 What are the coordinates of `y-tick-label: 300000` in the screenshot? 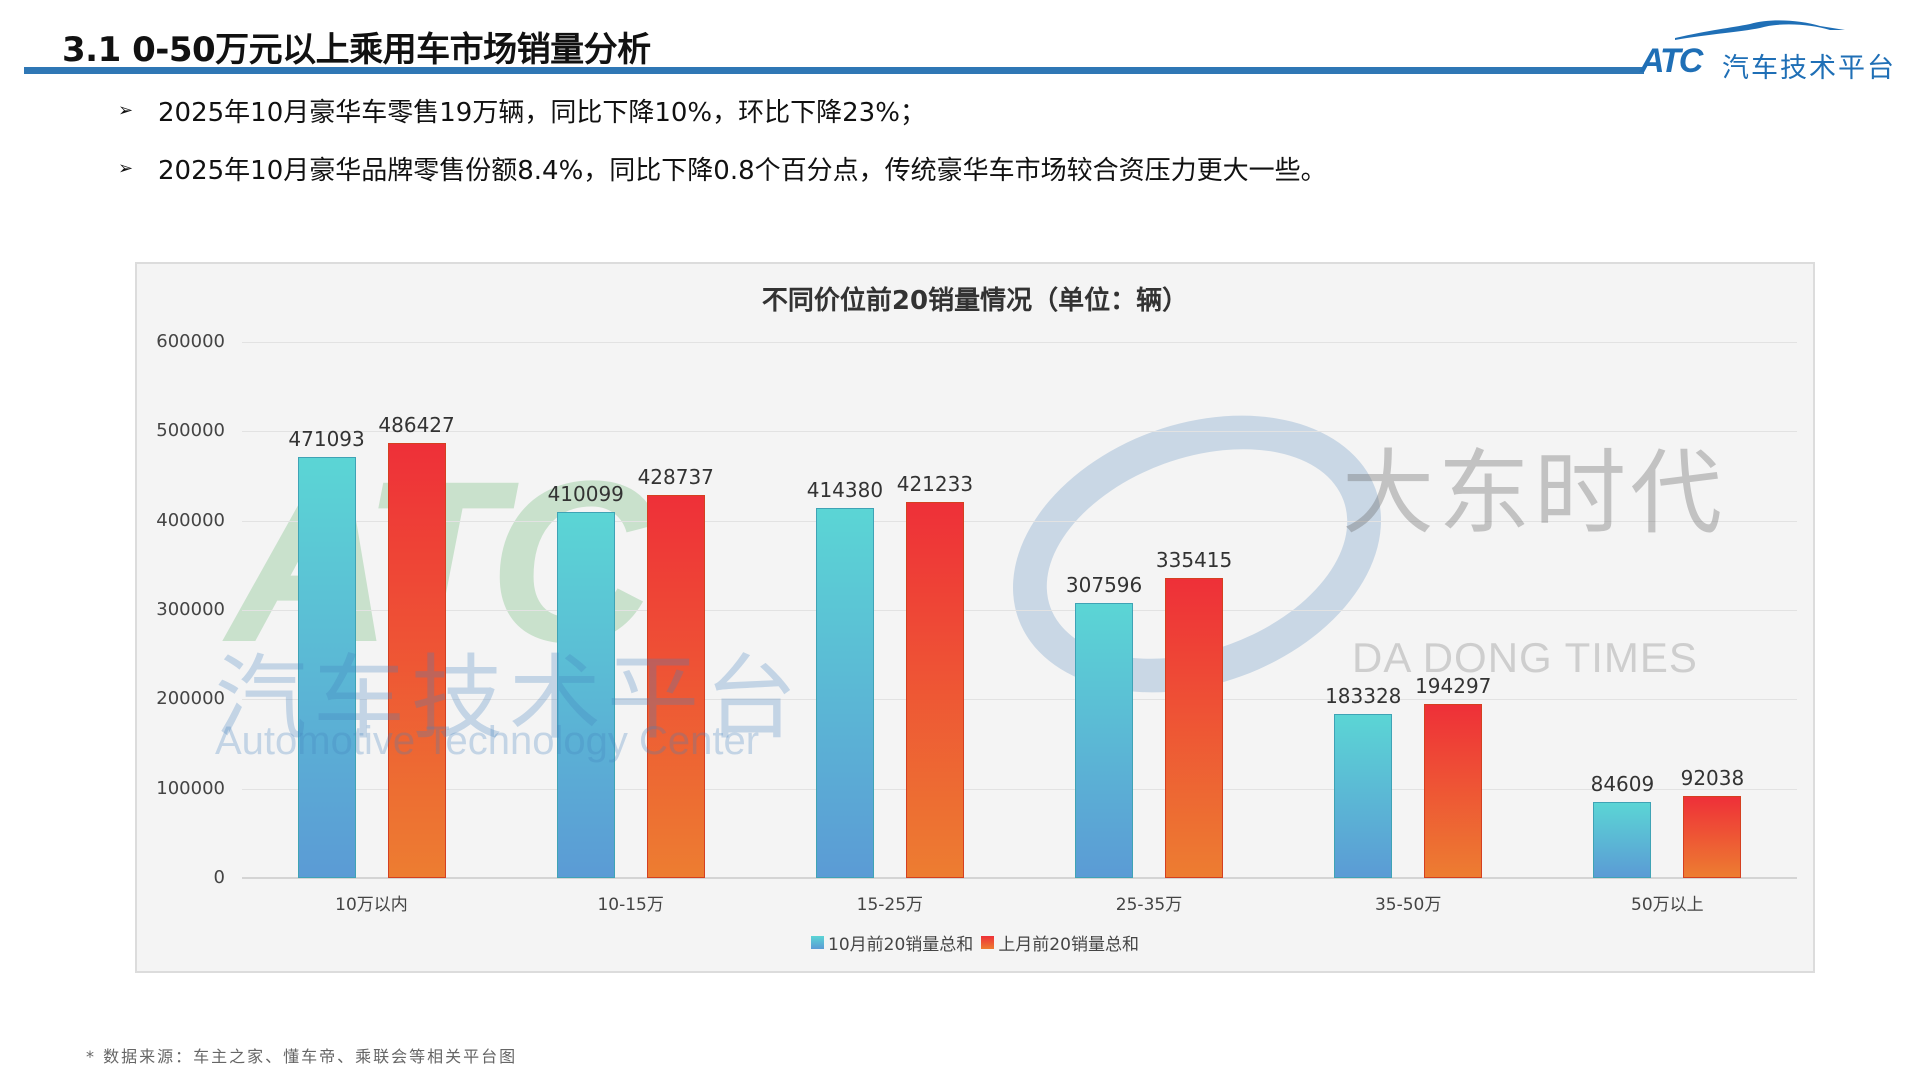 It's located at (190, 609).